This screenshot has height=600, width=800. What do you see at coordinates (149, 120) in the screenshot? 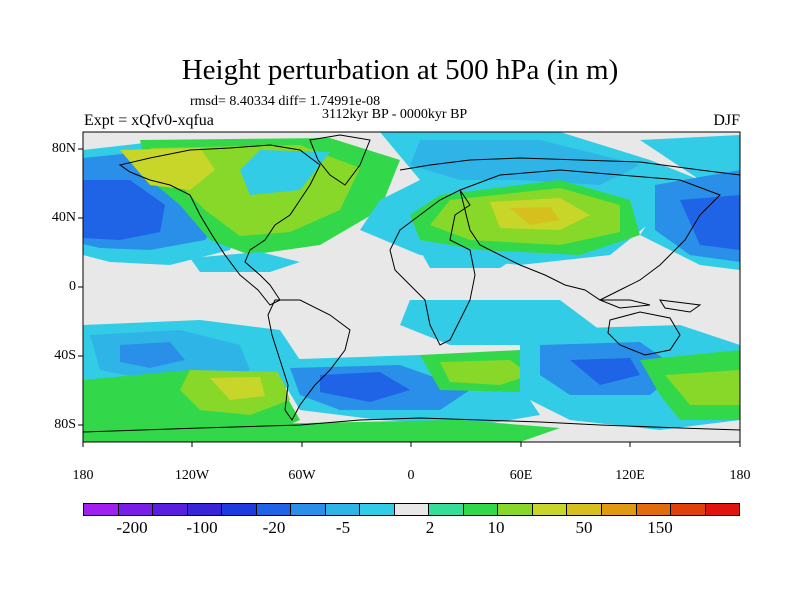
I see `experiment-label: Expt = xQfv0-xqfua` at bounding box center [149, 120].